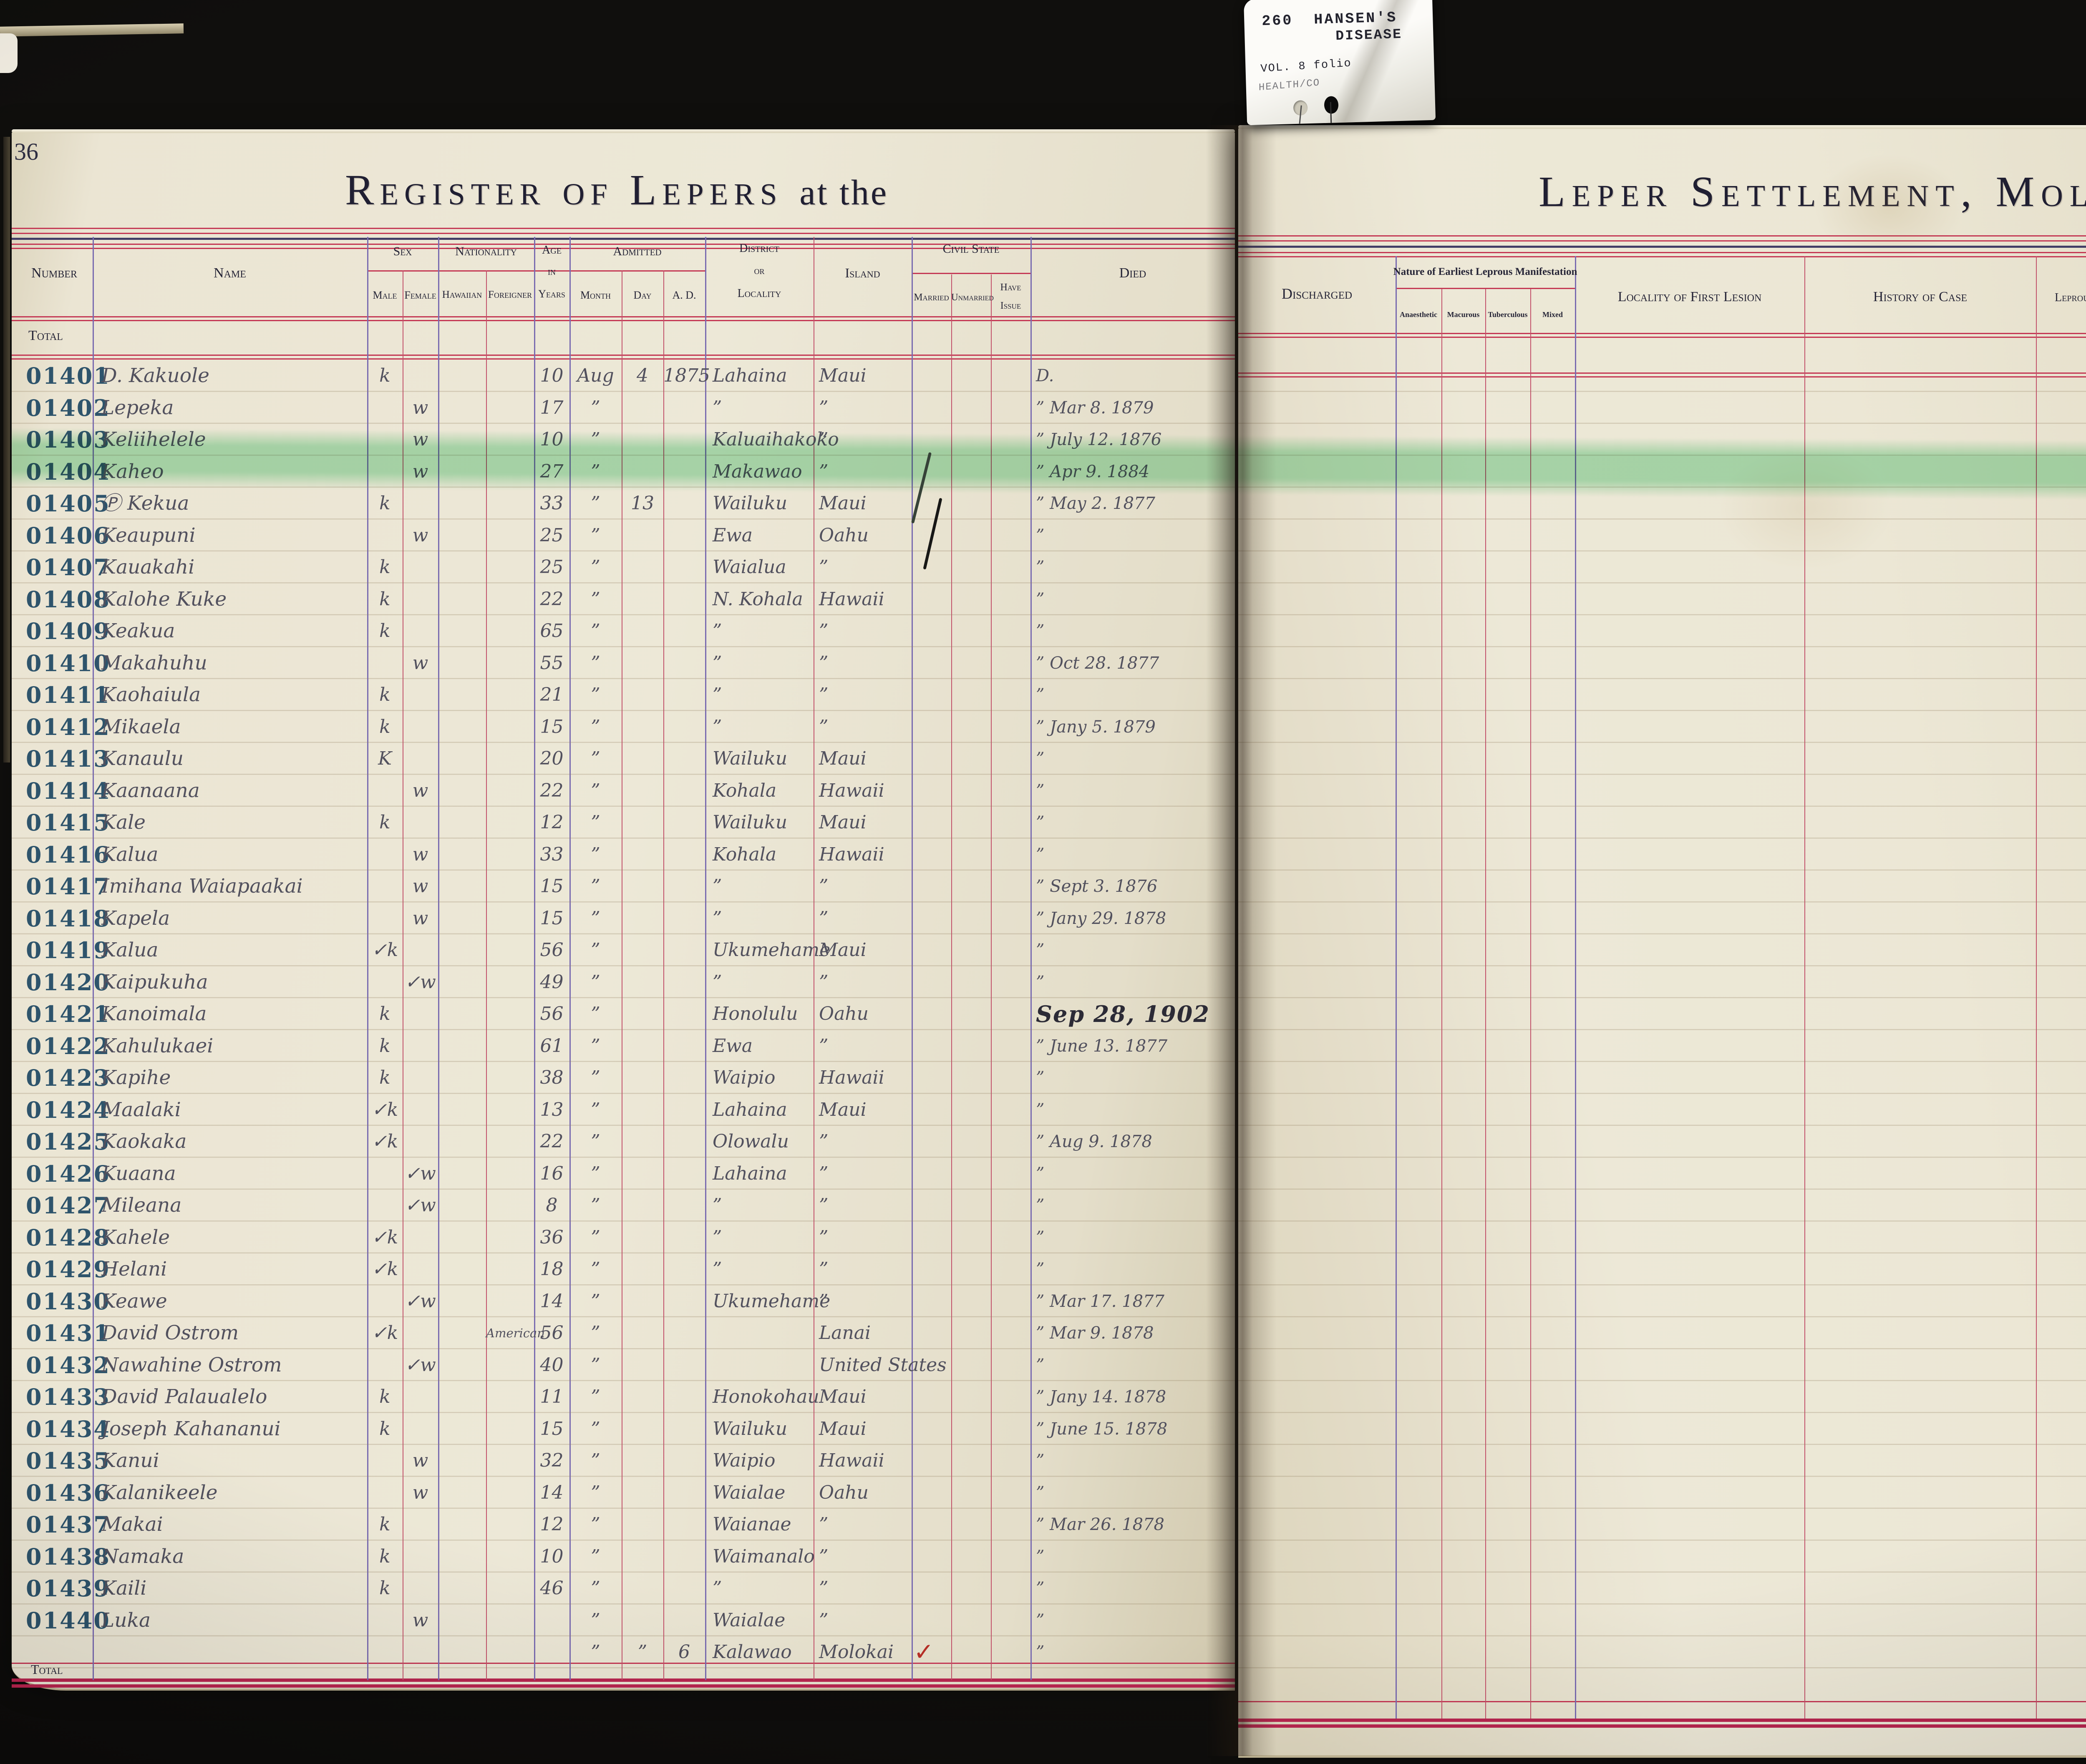 This screenshot has height=1764, width=2086. Describe the element at coordinates (68, 599) in the screenshot. I see `row-number: 01408` at that location.